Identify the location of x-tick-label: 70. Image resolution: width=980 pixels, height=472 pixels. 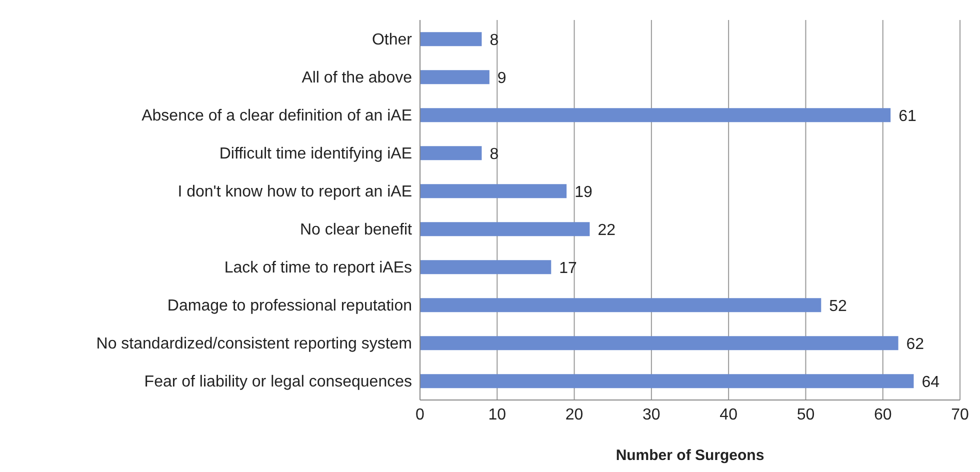
(960, 415).